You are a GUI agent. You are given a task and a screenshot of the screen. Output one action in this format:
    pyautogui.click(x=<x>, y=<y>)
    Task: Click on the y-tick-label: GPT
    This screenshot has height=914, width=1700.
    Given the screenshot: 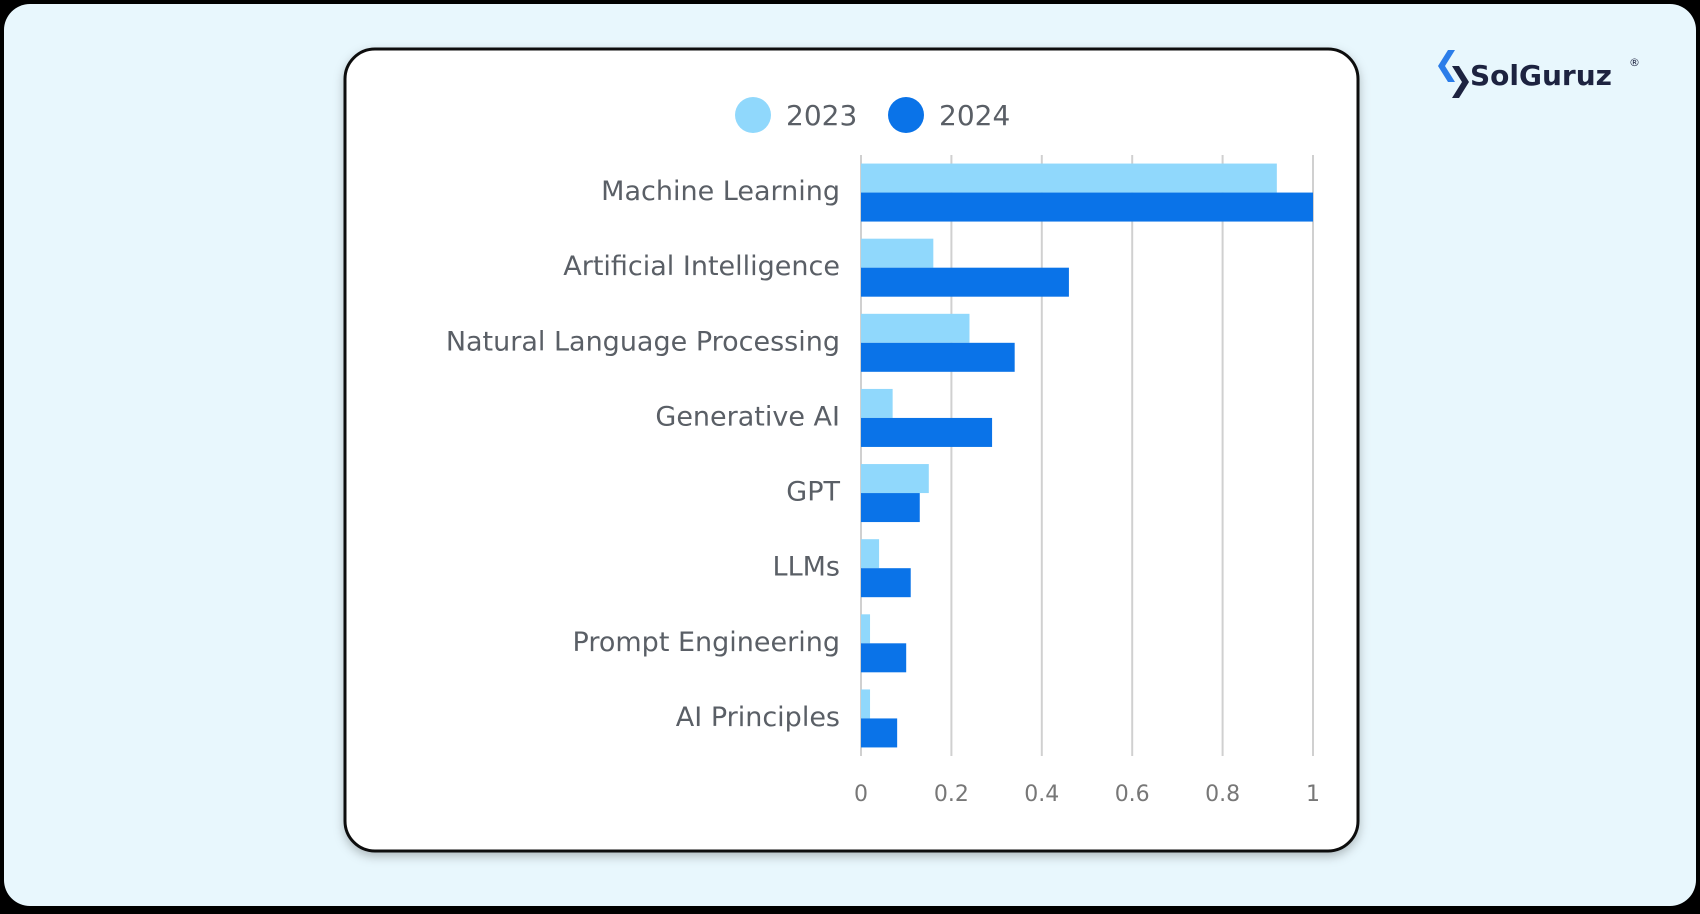 What is the action you would take?
    pyautogui.click(x=813, y=492)
    